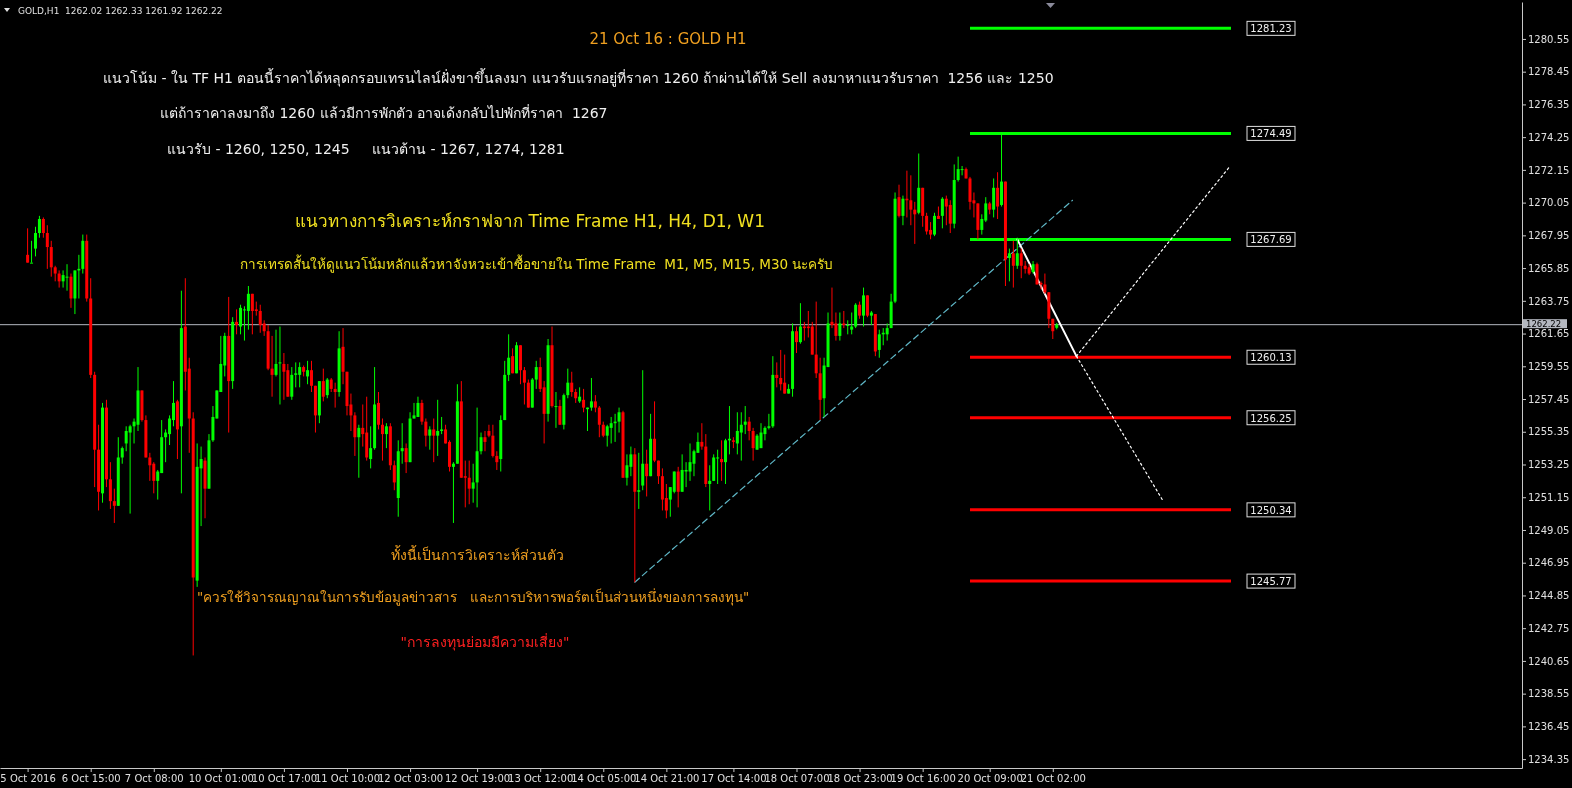 This screenshot has width=1572, height=788. Describe the element at coordinates (541, 779) in the screenshot. I see `x-tick-label: 13 Oct 12:00` at that location.